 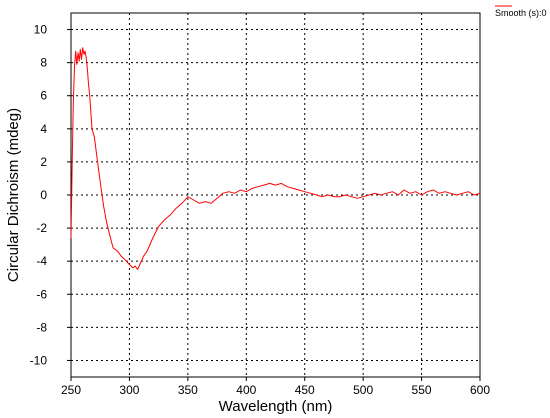 What do you see at coordinates (43, 129) in the screenshot?
I see `y-tick-label: 4` at bounding box center [43, 129].